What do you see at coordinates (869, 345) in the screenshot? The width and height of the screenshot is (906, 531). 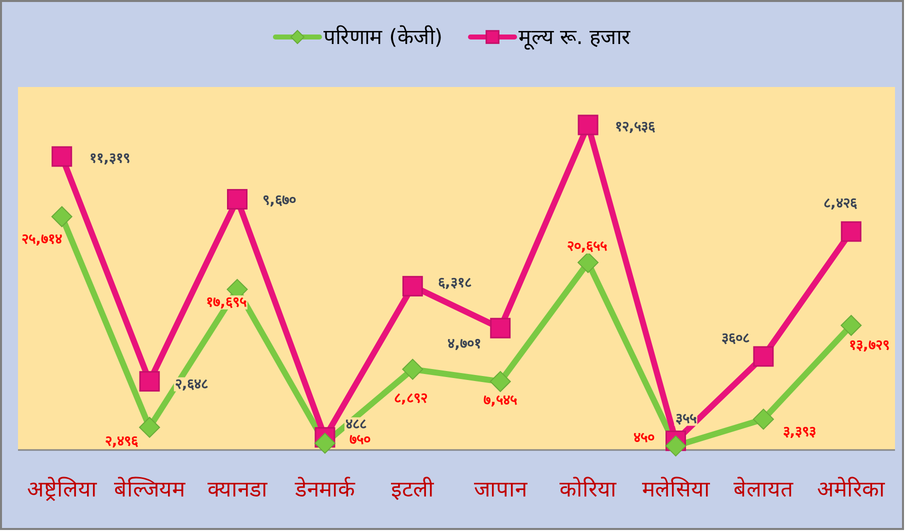 I see `data-label: १३,७२९` at bounding box center [869, 345].